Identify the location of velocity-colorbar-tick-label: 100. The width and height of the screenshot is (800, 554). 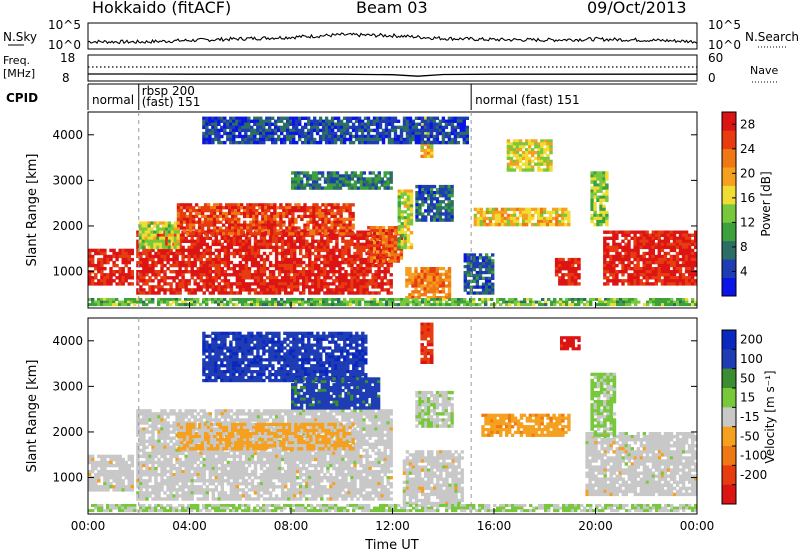
(751, 359).